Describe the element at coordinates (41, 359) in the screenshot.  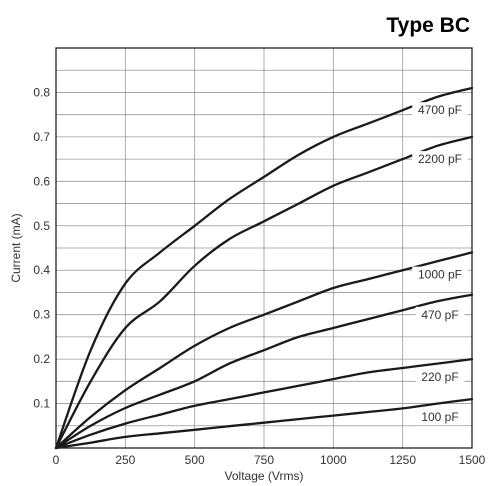
I see `y-tick-label: 0.2` at that location.